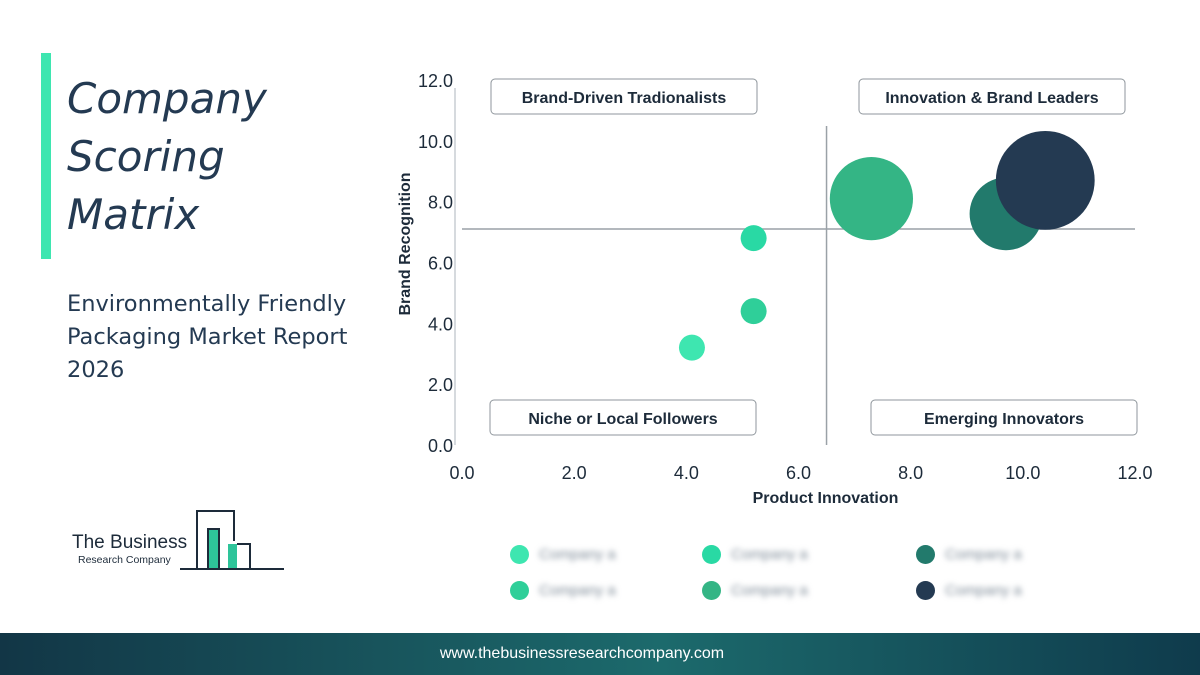 This screenshot has height=675, width=1200. I want to click on quadrant-label-bottom-left: Niche or Local Followers, so click(622, 419).